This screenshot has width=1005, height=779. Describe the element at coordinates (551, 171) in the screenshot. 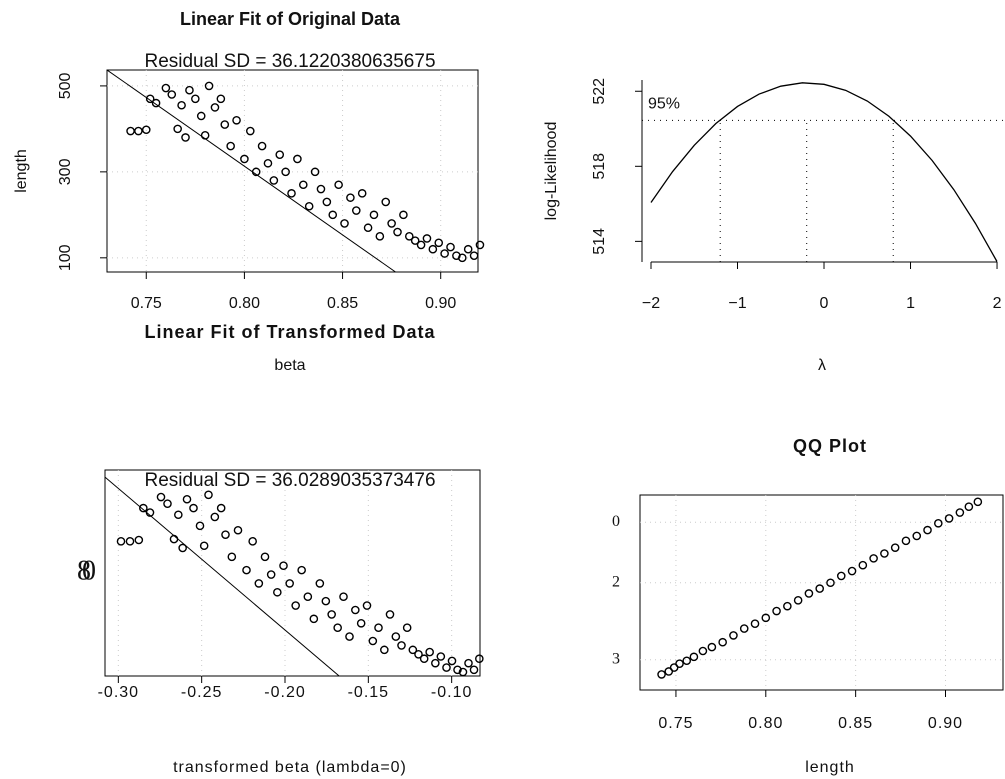

I see `y-axis-label: log-Likelihood` at that location.